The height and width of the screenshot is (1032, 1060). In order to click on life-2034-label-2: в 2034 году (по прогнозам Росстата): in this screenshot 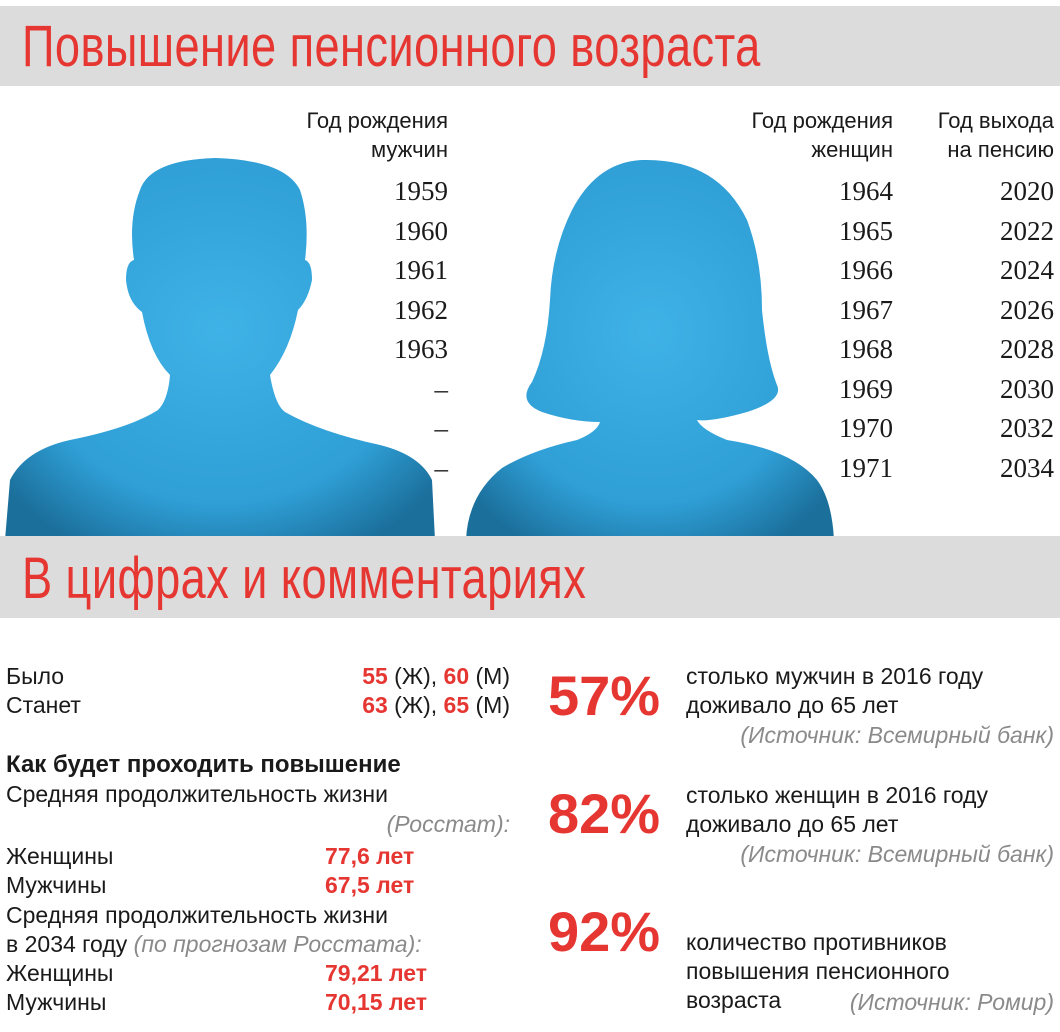, I will do `click(214, 944)`.